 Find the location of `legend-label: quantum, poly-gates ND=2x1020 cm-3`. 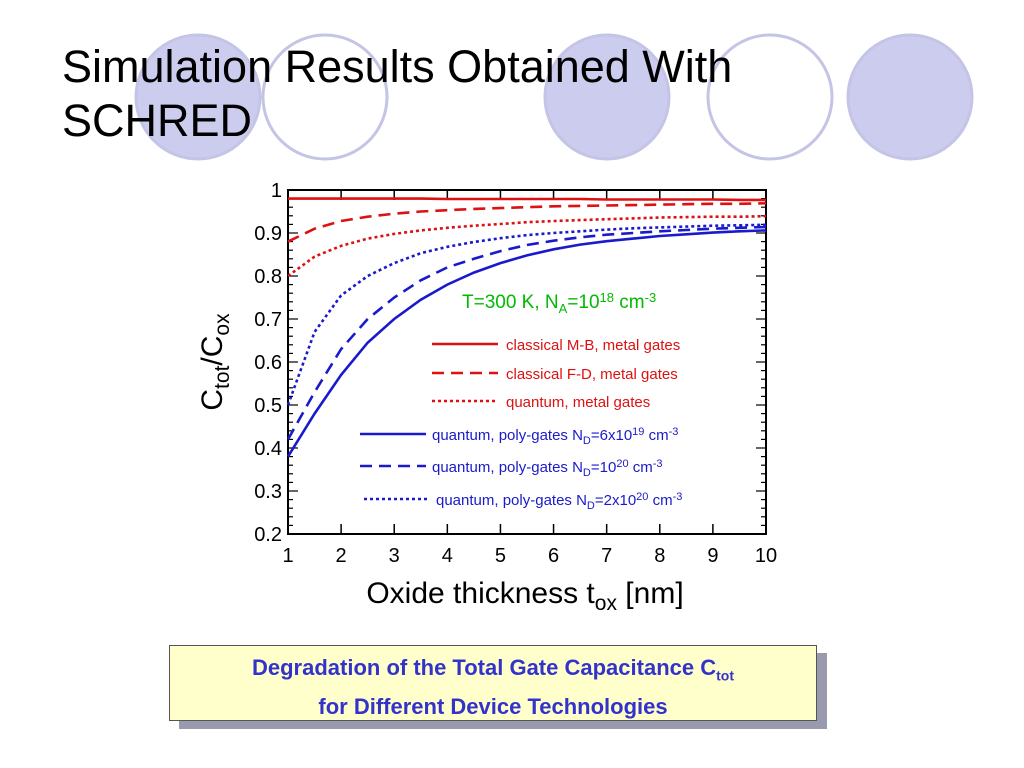

legend-label: quantum, poly-gates ND=2x1020 cm-3 is located at coordinates (559, 501).